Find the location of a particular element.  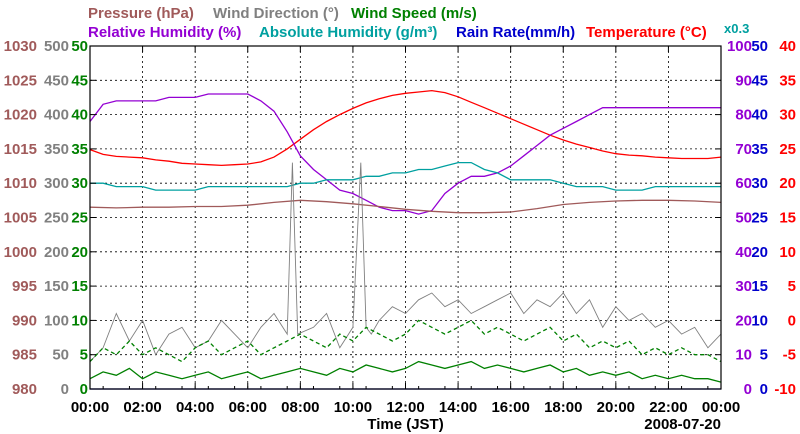

y-tick-label-temperature: -5 is located at coordinates (789, 355).